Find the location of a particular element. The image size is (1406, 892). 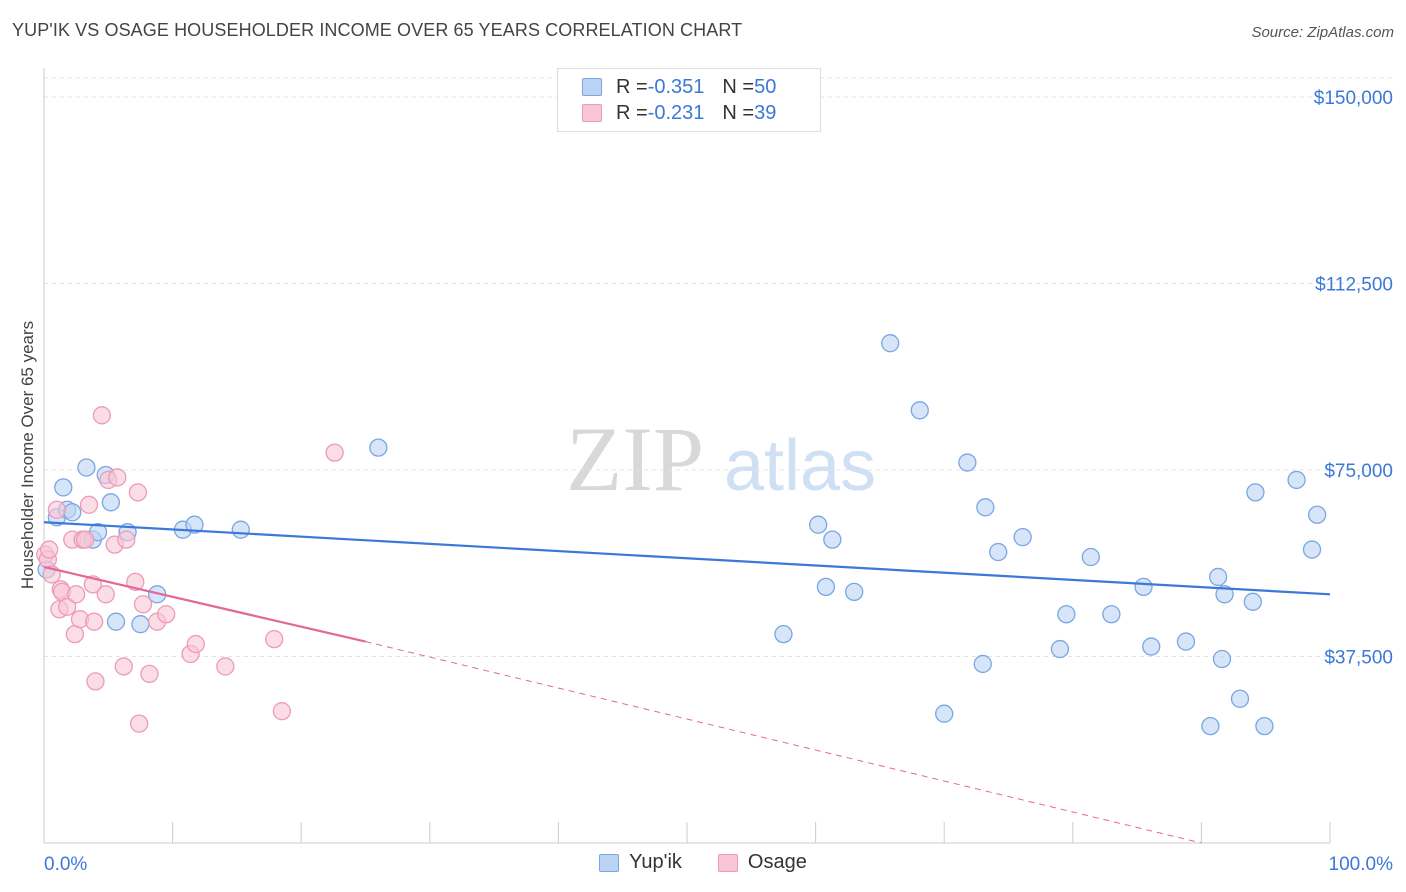

x-tick-label: 0.0% is located at coordinates (65, 864).